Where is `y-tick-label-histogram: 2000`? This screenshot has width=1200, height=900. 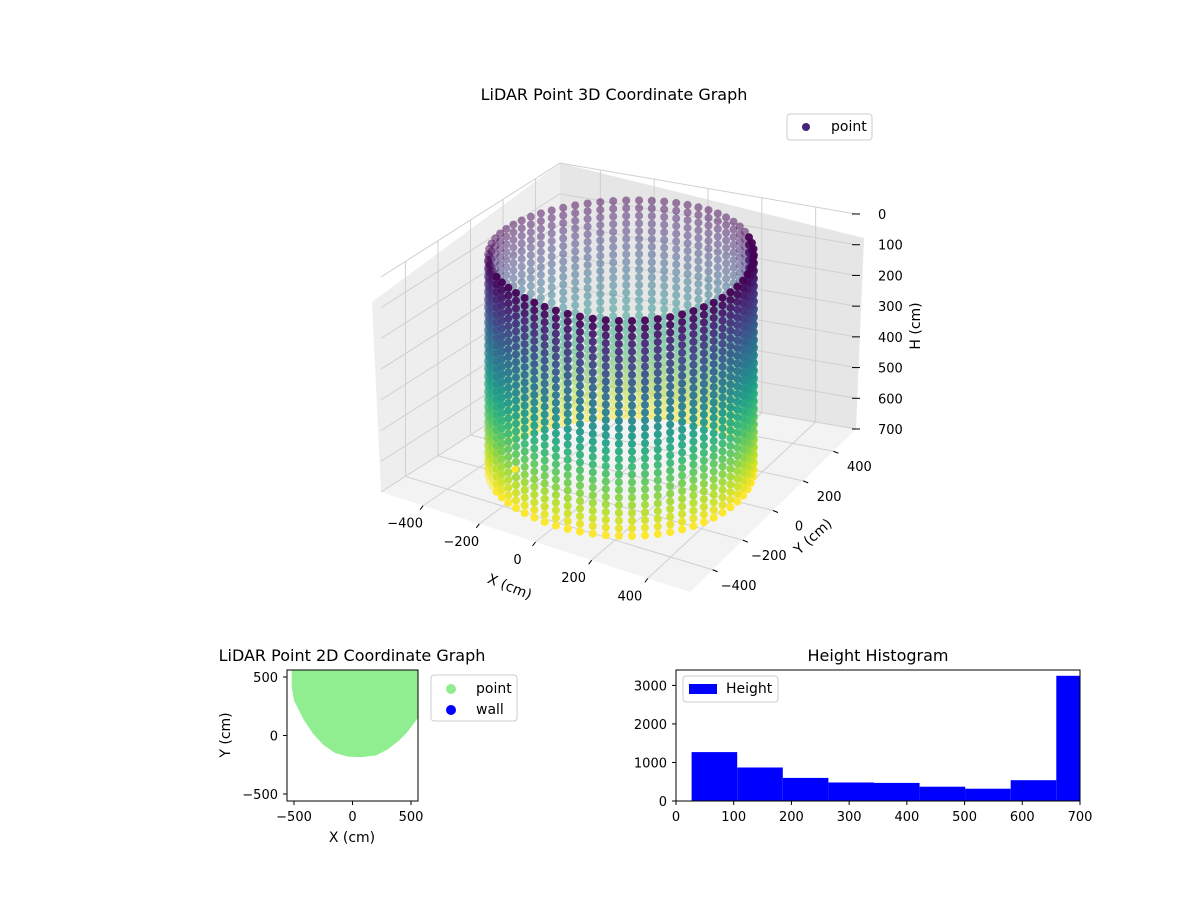
y-tick-label-histogram: 2000 is located at coordinates (650, 725).